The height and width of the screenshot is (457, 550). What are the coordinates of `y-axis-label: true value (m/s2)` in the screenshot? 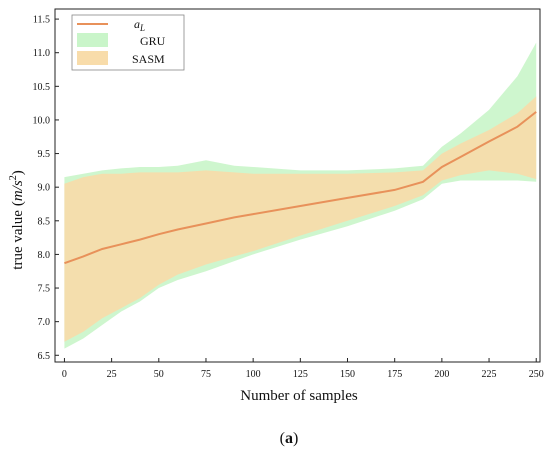 It's located at (17, 219).